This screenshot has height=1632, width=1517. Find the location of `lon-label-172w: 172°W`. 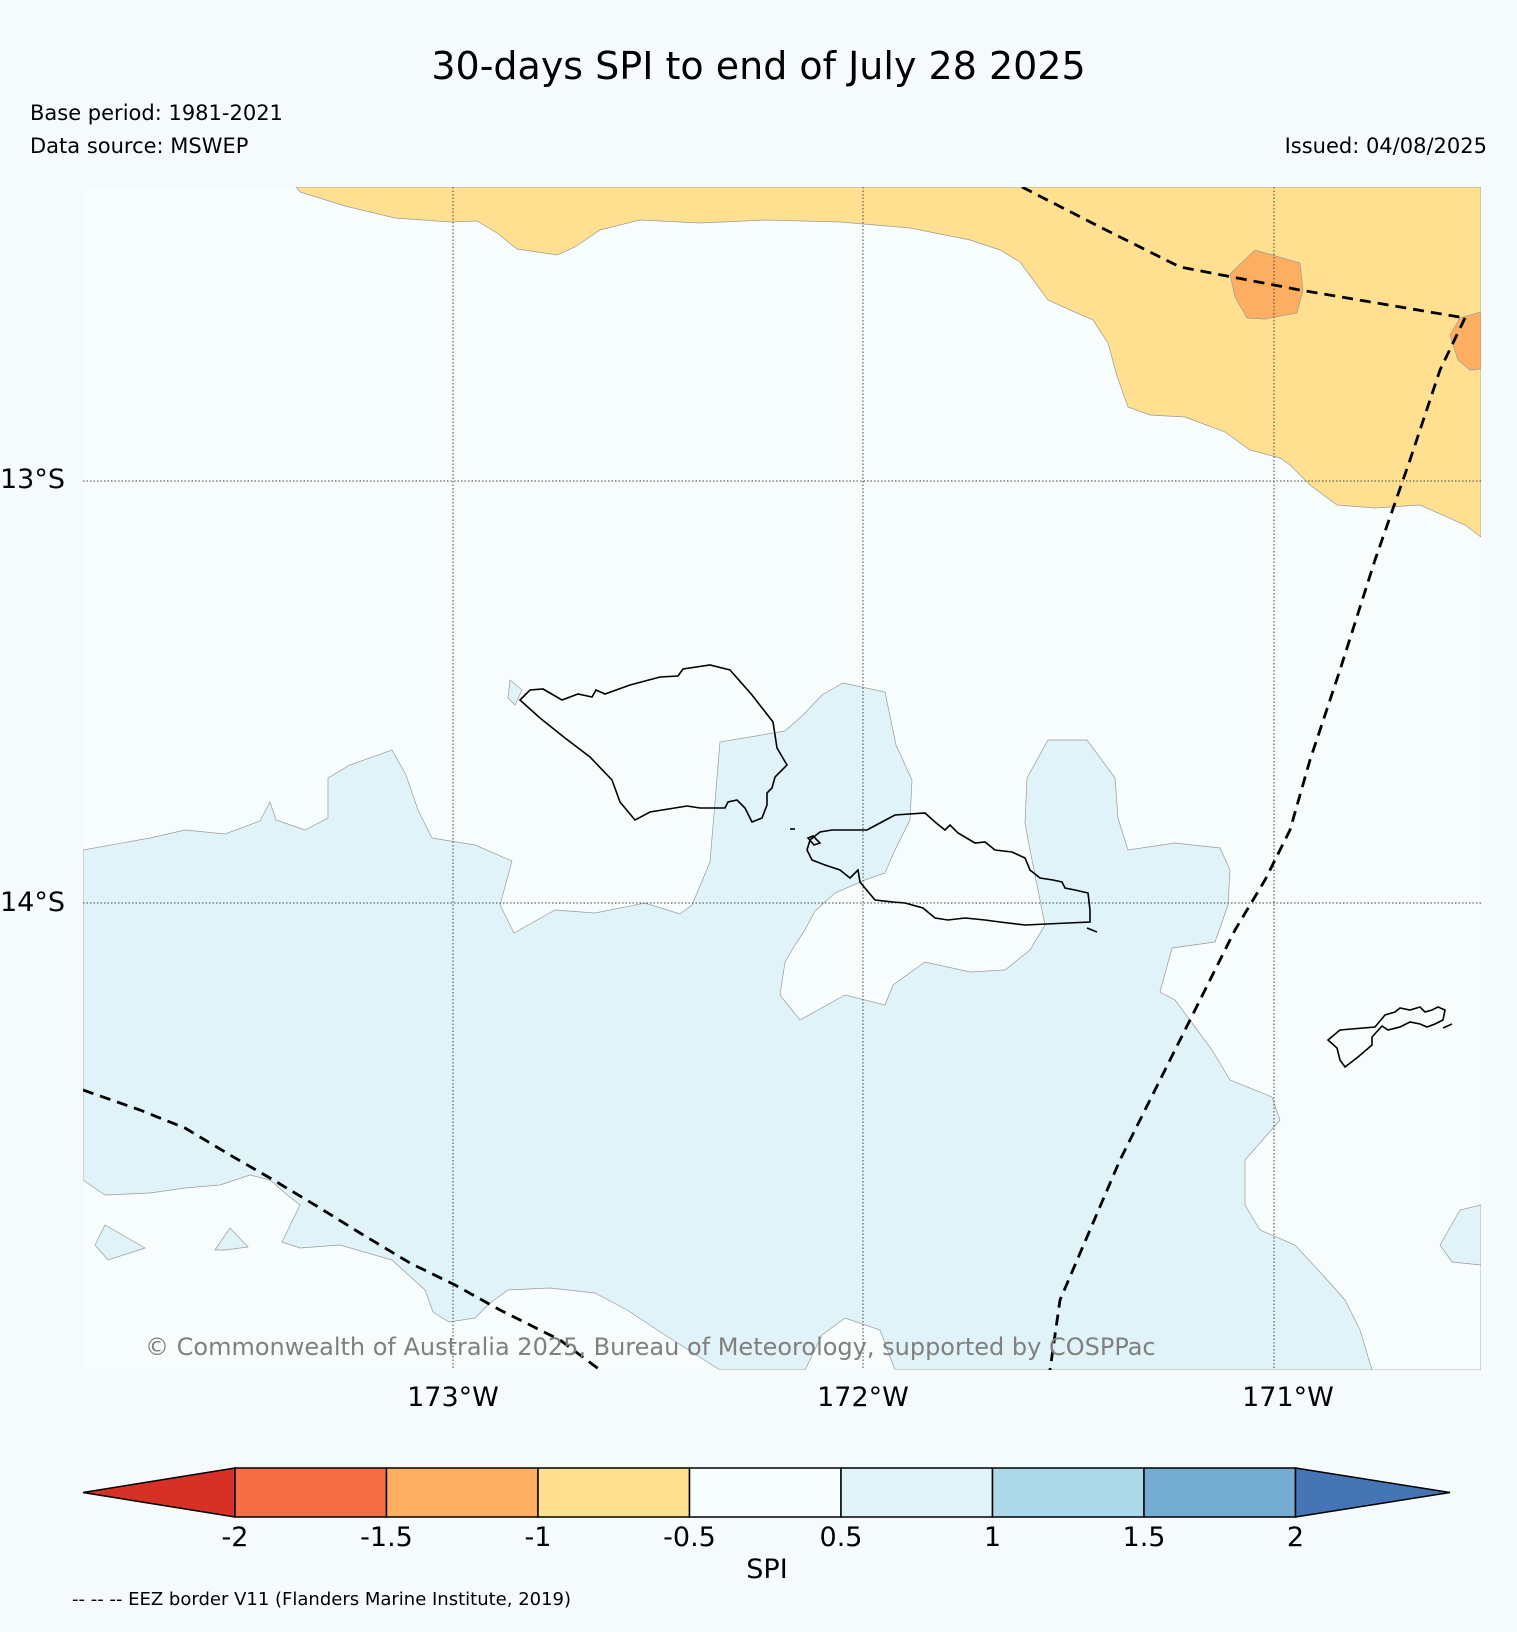

lon-label-172w: 172°W is located at coordinates (863, 1397).